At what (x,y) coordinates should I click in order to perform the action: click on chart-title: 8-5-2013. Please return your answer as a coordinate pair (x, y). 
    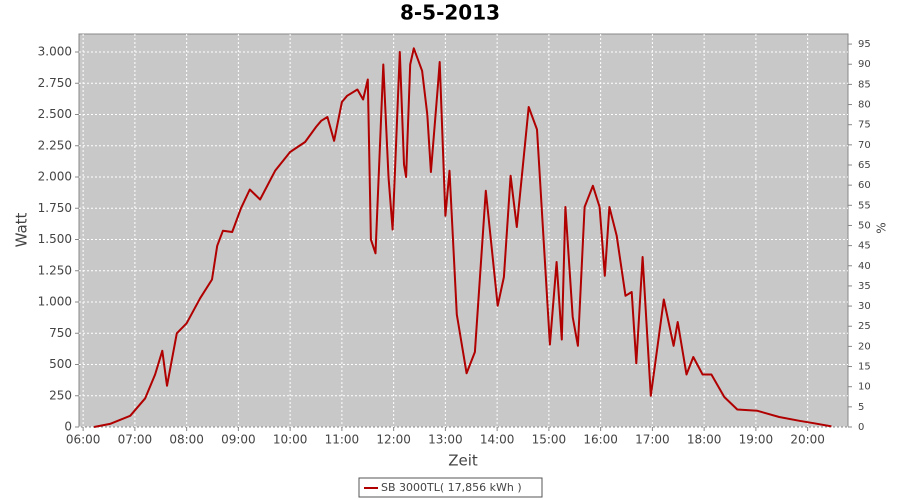
    Looking at the image, I should click on (450, 13).